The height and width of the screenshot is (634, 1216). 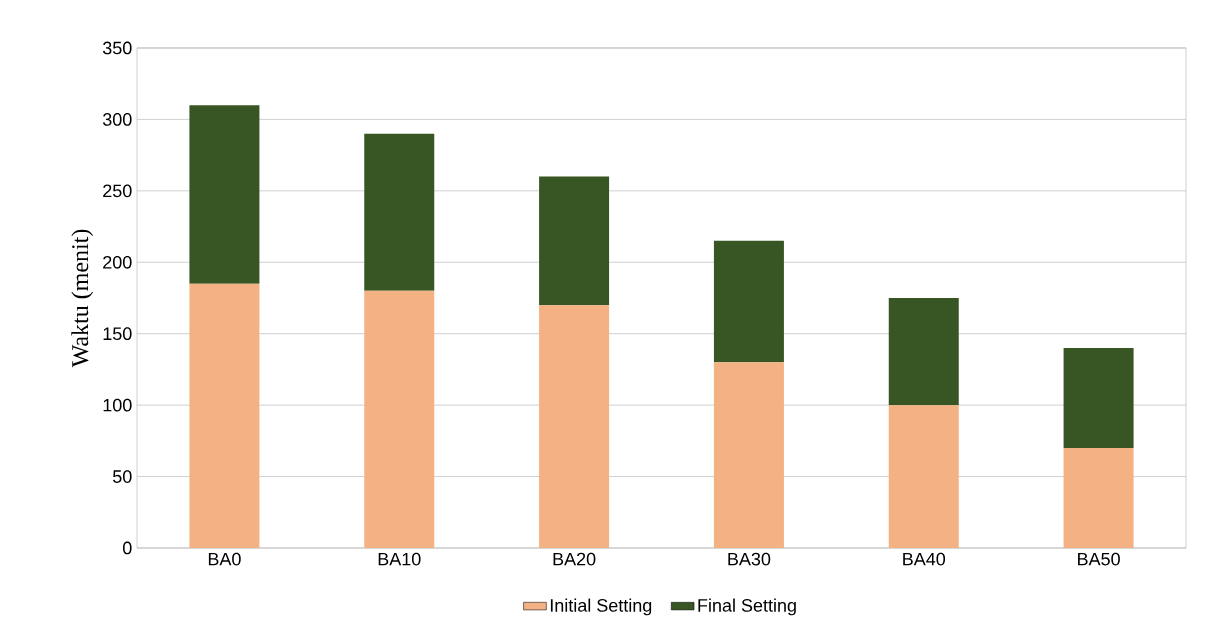 I want to click on y-tick-label: 150, so click(x=117, y=334).